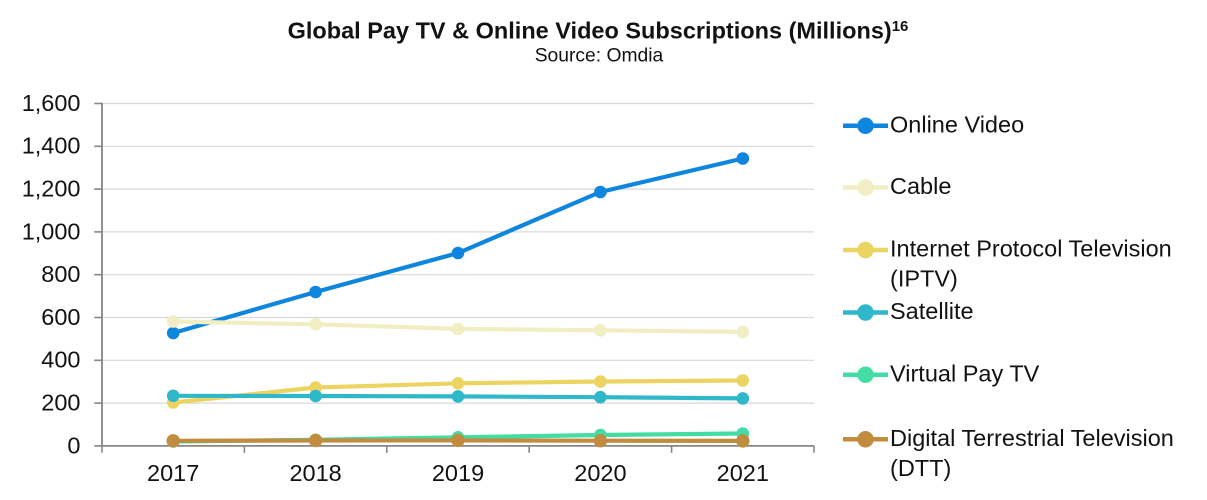  What do you see at coordinates (965, 373) in the screenshot?
I see `svg-text: Virtual Pay TV` at bounding box center [965, 373].